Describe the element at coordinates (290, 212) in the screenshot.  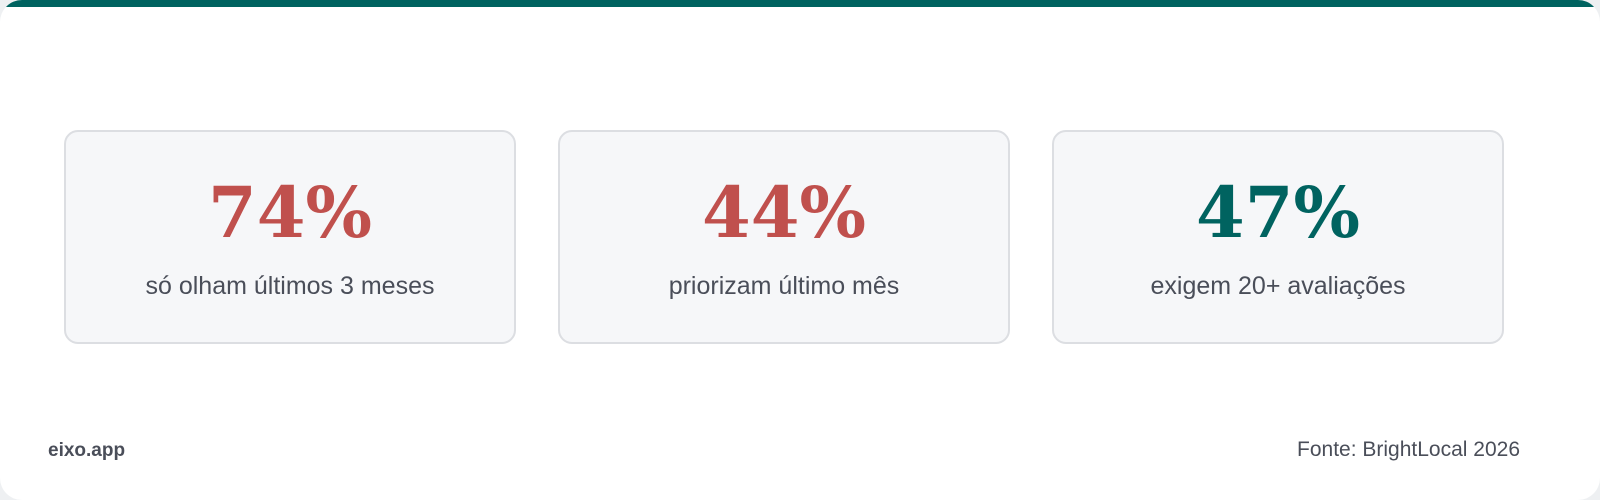
I see `stat-value: 74%` at that location.